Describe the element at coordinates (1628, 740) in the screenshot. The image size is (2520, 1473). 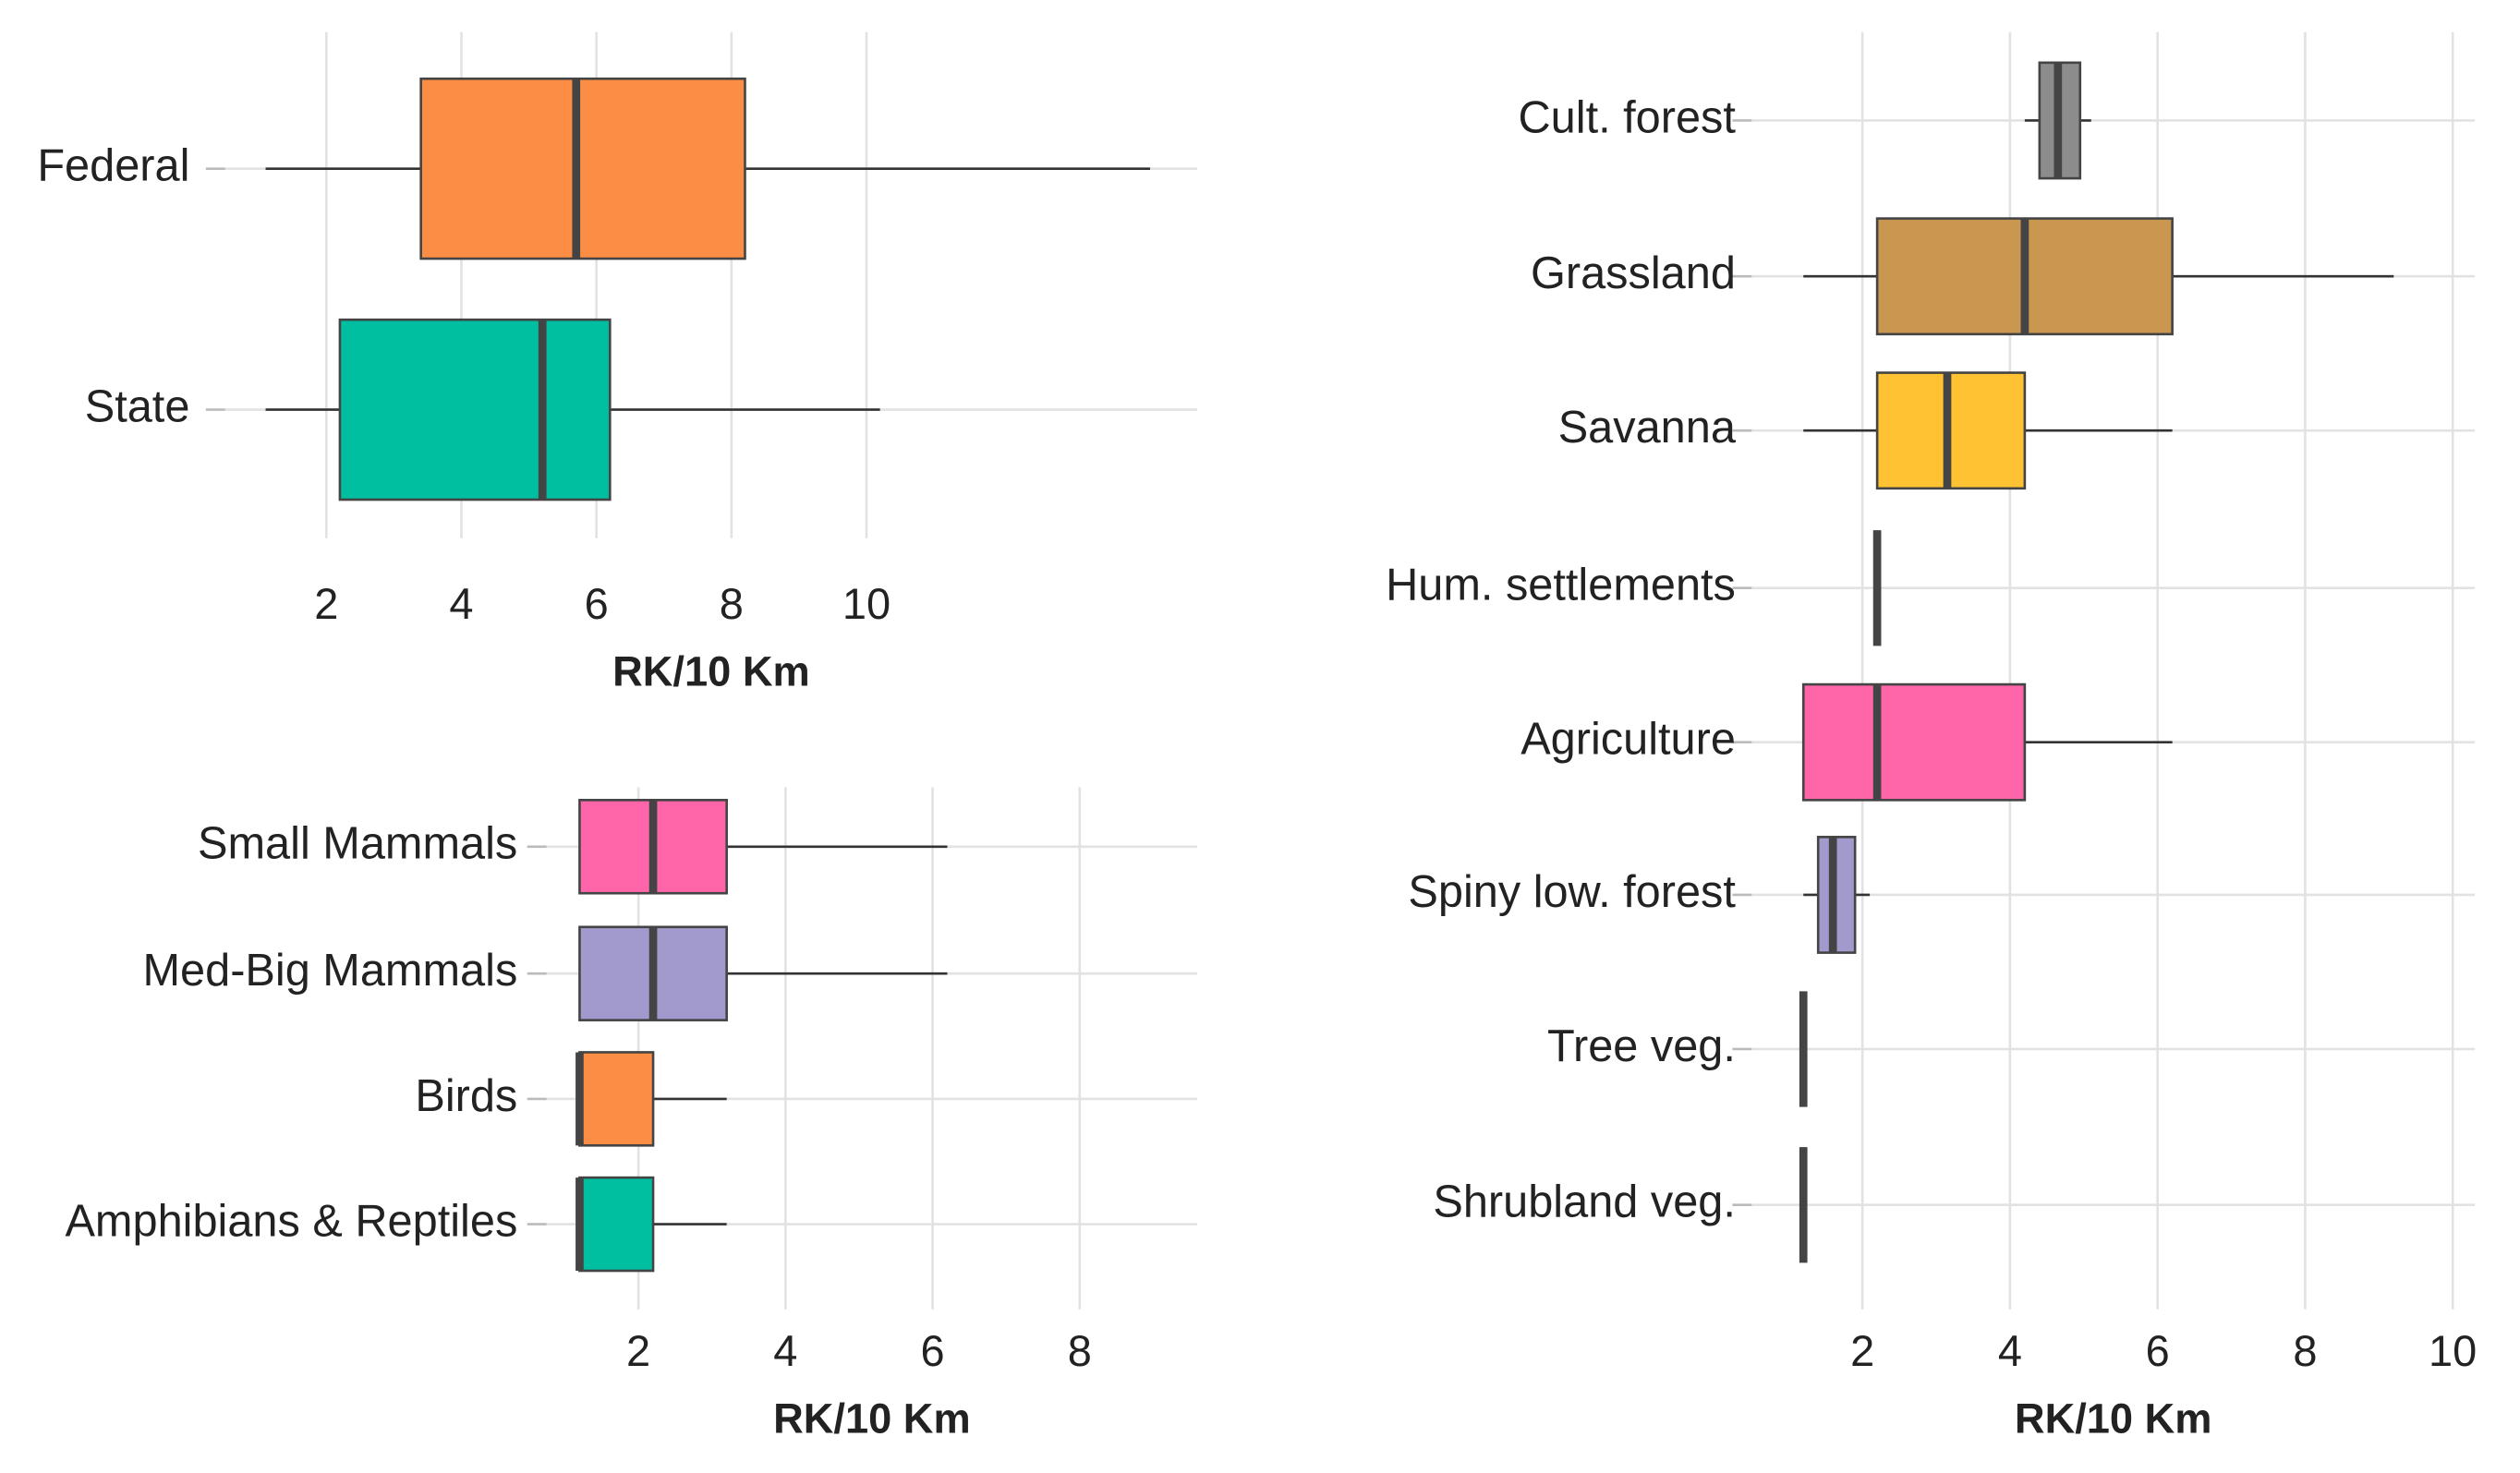
I see `category-label: Agriculture` at that location.